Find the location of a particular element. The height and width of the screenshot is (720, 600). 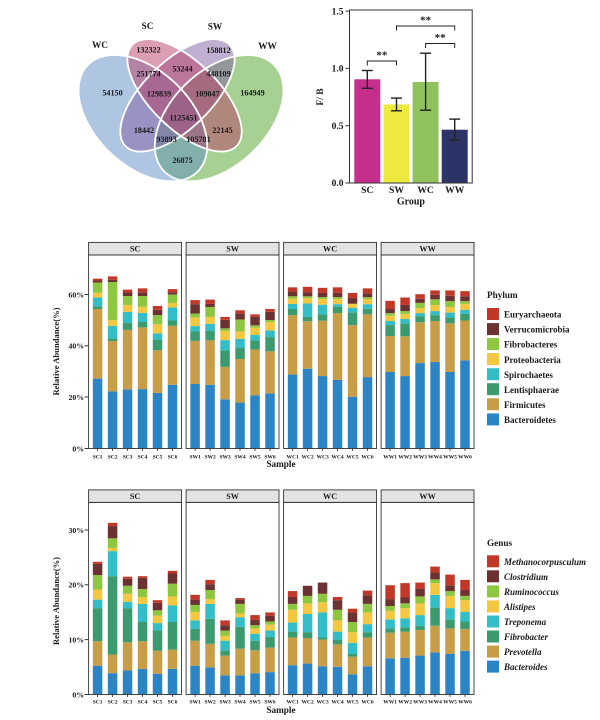

svg-text: Ruminococcus is located at coordinates (531, 592).